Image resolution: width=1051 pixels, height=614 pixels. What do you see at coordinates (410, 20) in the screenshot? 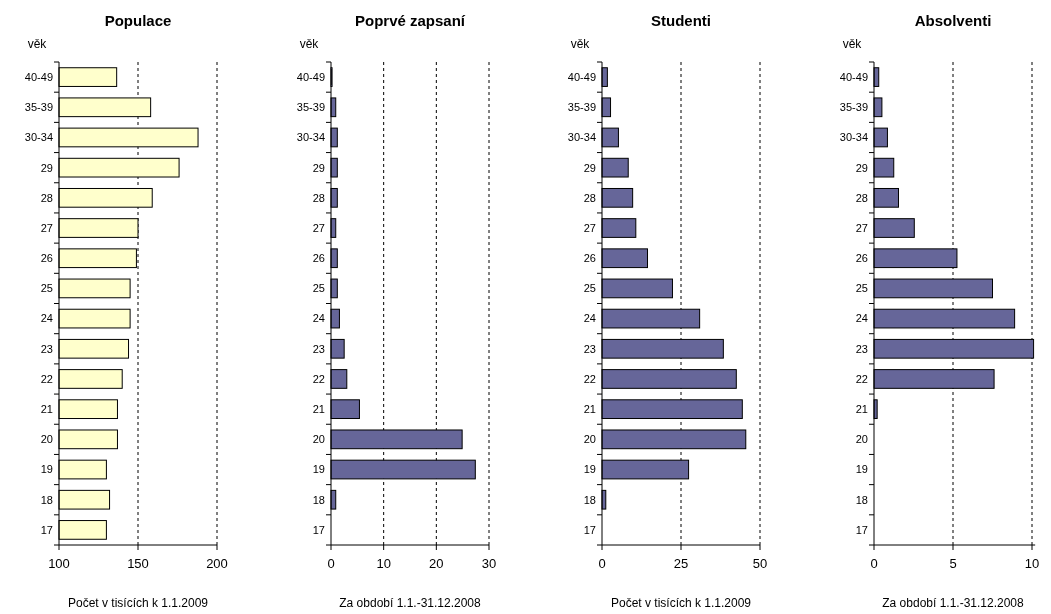
I see `chart-title: Poprvé zapsaní` at bounding box center [410, 20].